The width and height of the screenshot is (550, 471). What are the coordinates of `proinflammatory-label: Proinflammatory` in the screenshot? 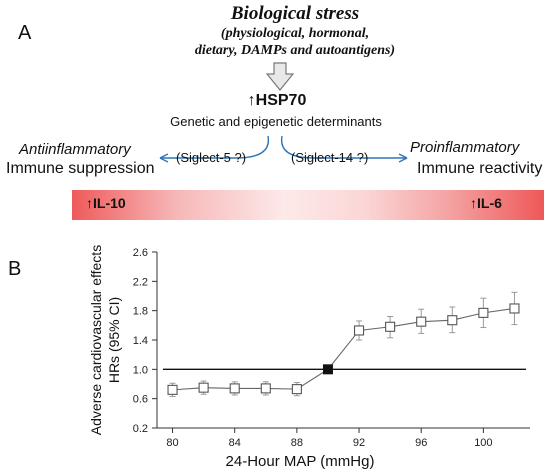 It's located at (465, 147).